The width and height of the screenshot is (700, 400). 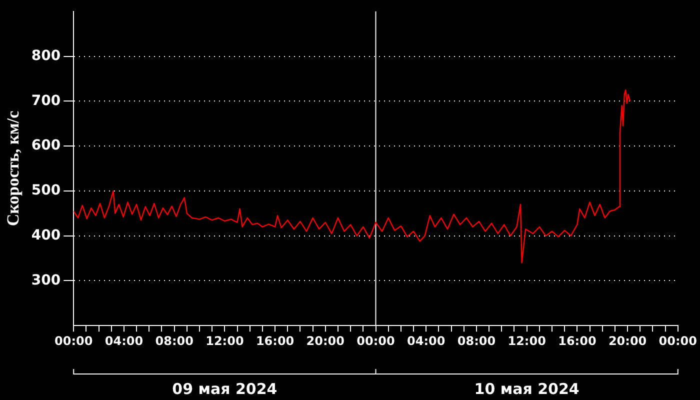 What do you see at coordinates (527, 389) in the screenshot?
I see `text: 10 мая 2024` at bounding box center [527, 389].